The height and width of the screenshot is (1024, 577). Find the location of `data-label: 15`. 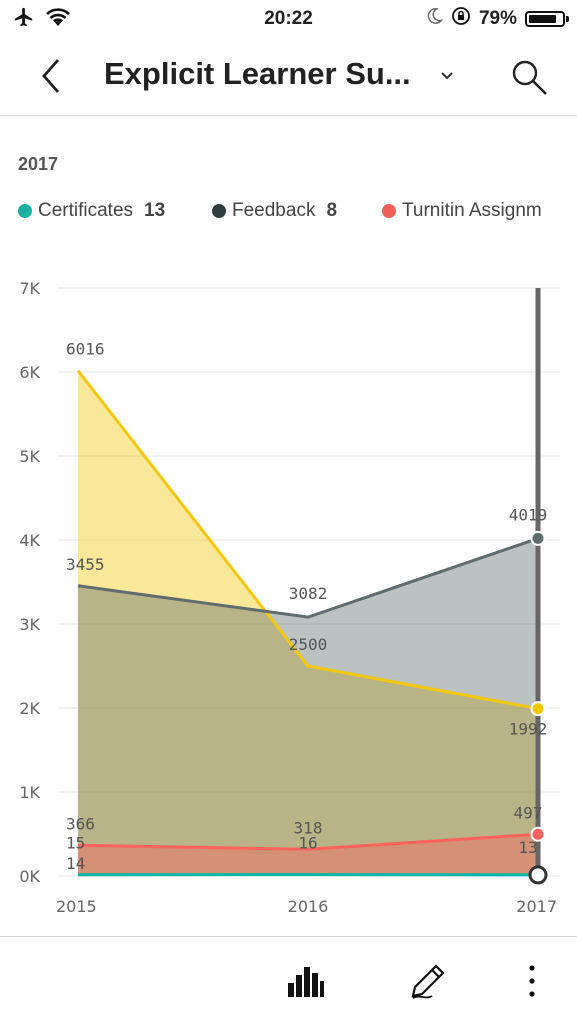

data-label: 15 is located at coordinates (75, 843).